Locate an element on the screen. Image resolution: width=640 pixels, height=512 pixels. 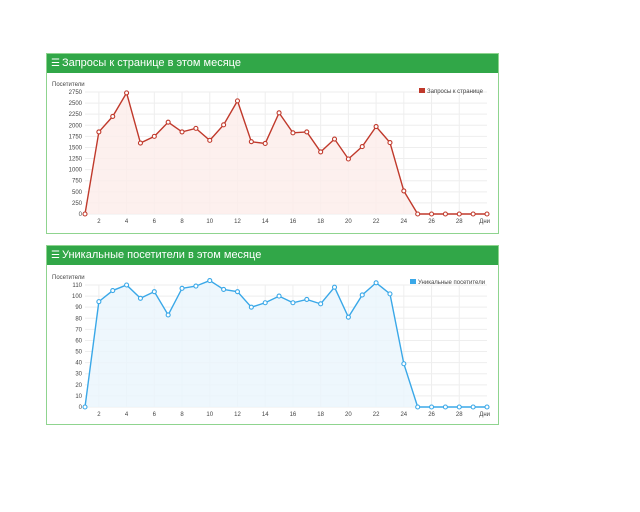
legend-swatch is located at coordinates (422, 90).